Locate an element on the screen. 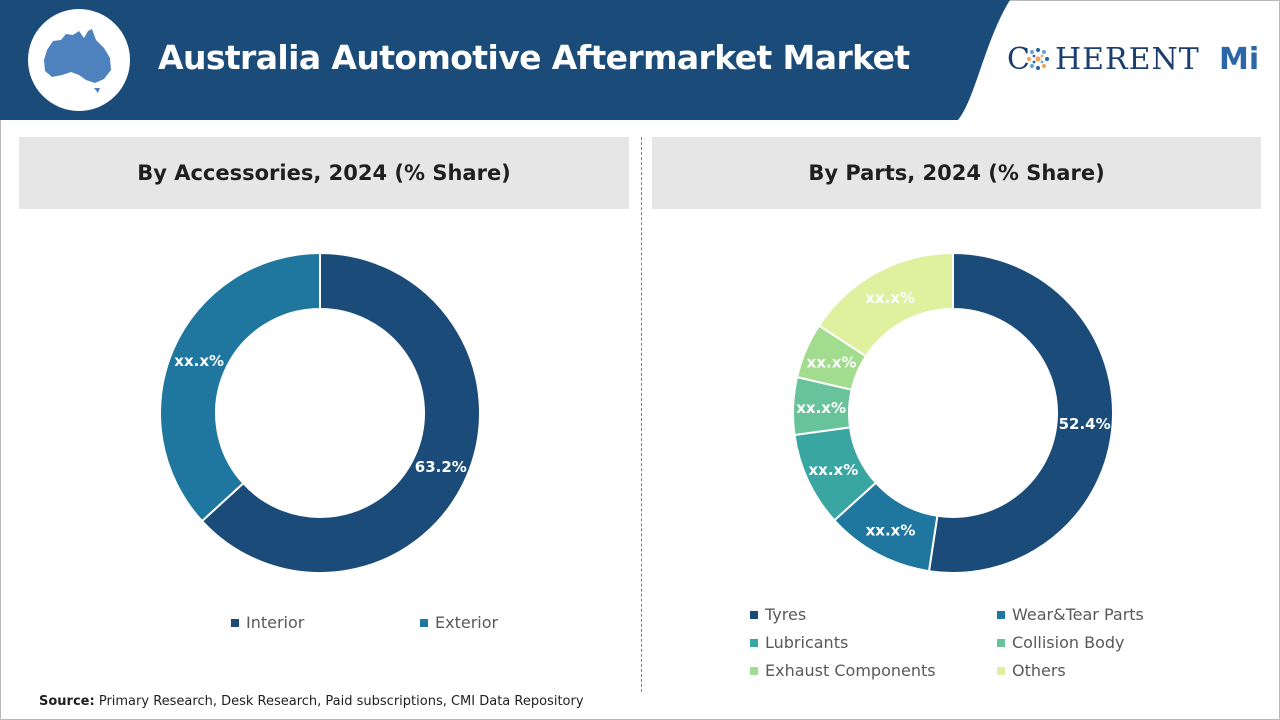  legend-item: Collision Body is located at coordinates (1060, 642).